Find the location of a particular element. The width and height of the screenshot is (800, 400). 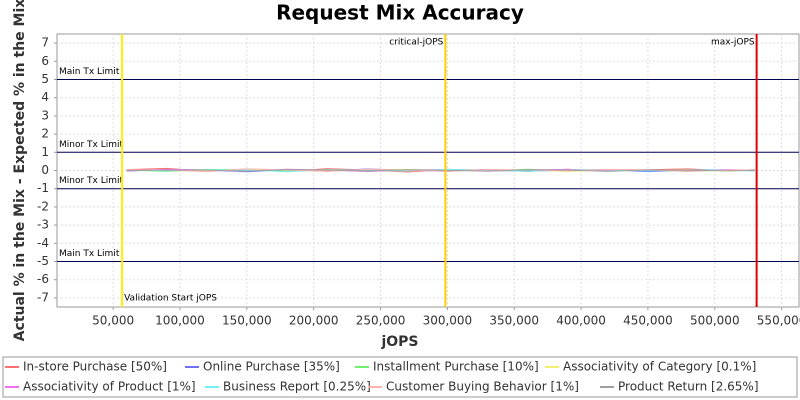

y-tick-label: 3 is located at coordinates (45, 115).